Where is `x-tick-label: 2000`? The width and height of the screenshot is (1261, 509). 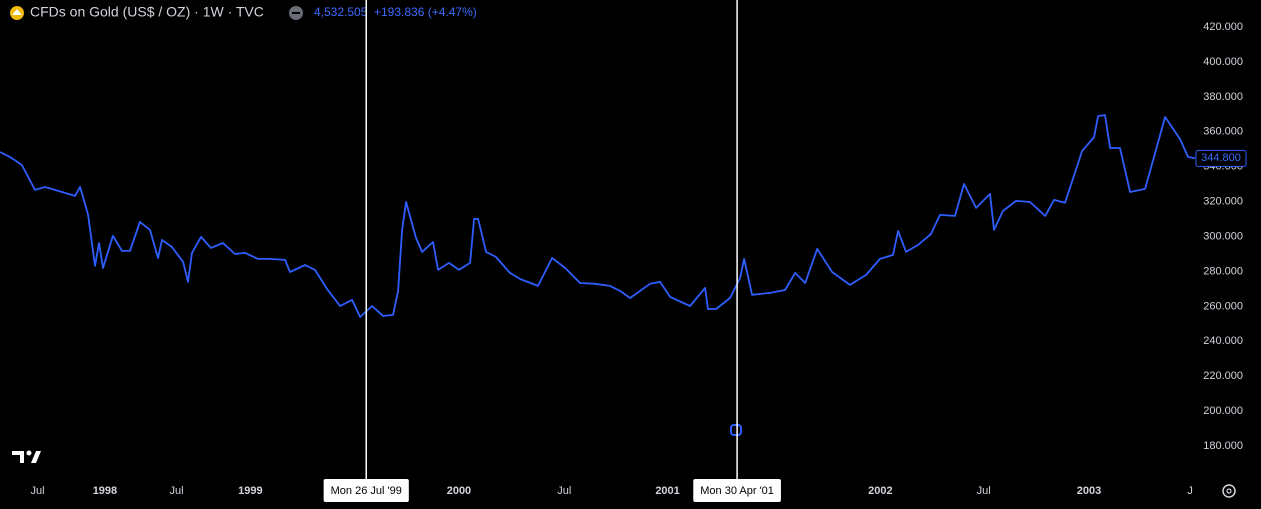
x-tick-label: 2000 is located at coordinates (459, 491).